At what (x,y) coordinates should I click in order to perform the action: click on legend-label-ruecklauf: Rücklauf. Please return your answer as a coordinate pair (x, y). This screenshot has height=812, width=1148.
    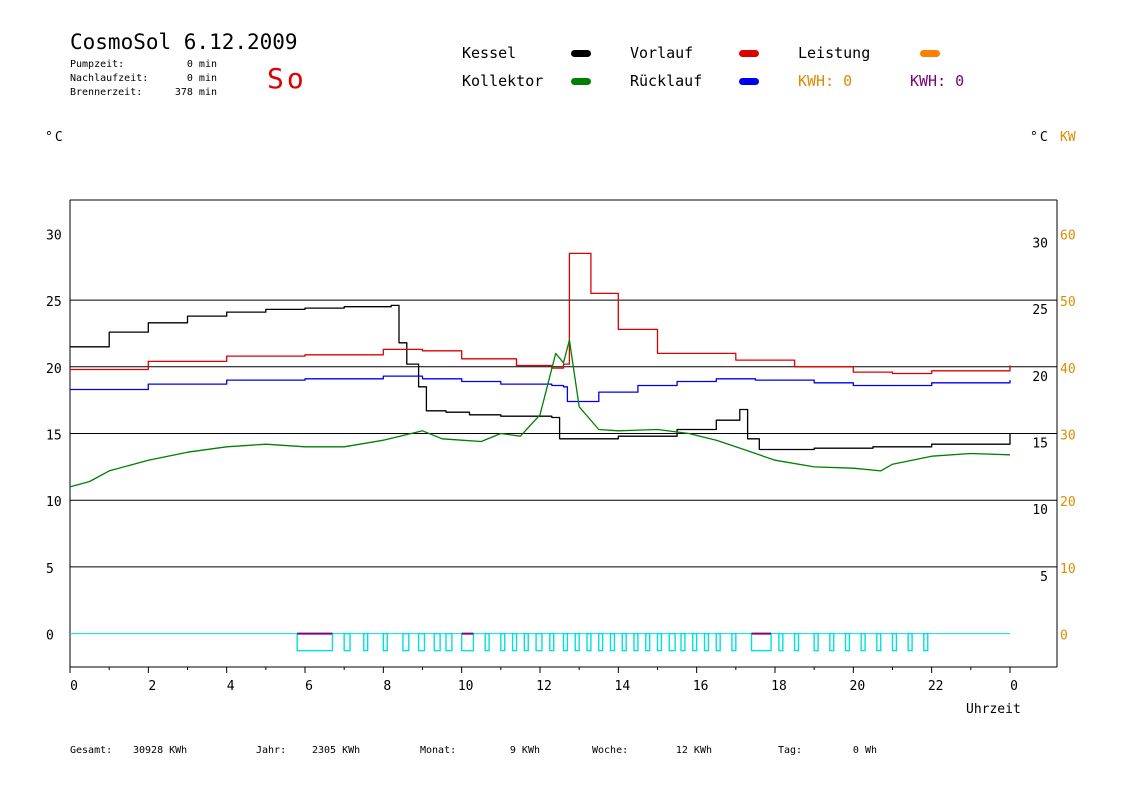
    Looking at the image, I should click on (666, 81).